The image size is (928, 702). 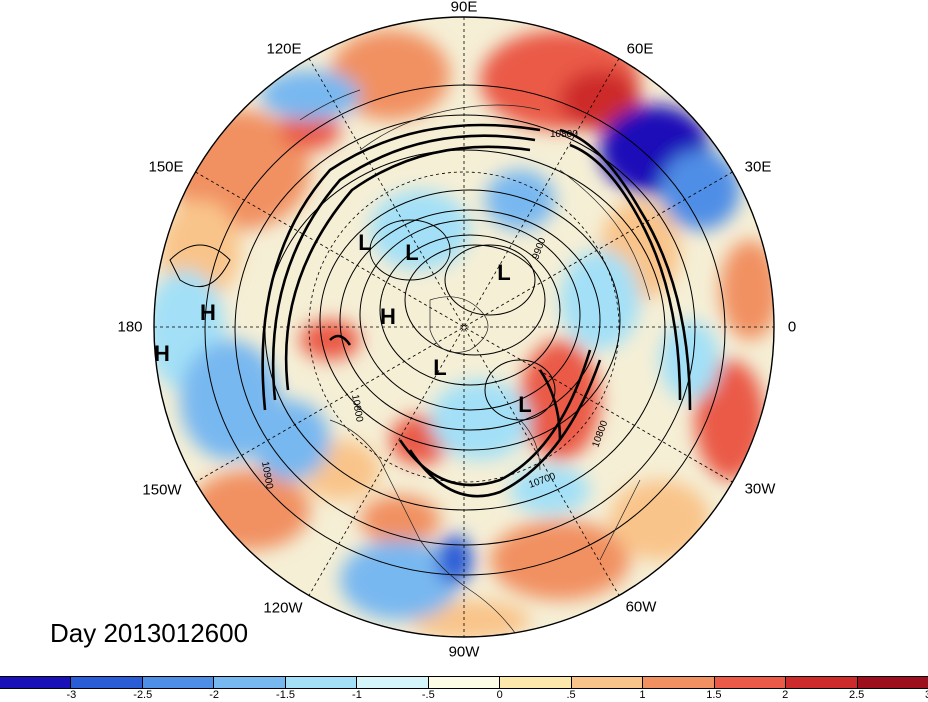 What do you see at coordinates (214, 695) in the screenshot?
I see `colorbar-tick-label: -2` at bounding box center [214, 695].